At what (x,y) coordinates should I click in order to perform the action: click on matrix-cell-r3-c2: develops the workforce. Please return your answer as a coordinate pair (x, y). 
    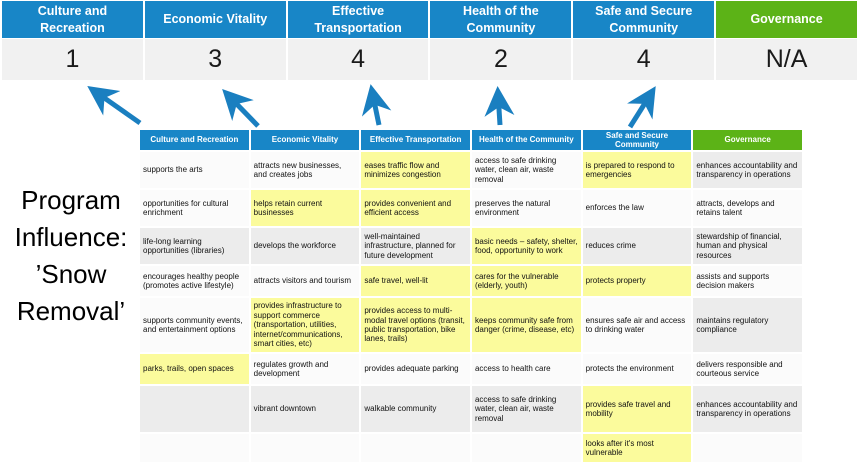
    Looking at the image, I should click on (305, 246).